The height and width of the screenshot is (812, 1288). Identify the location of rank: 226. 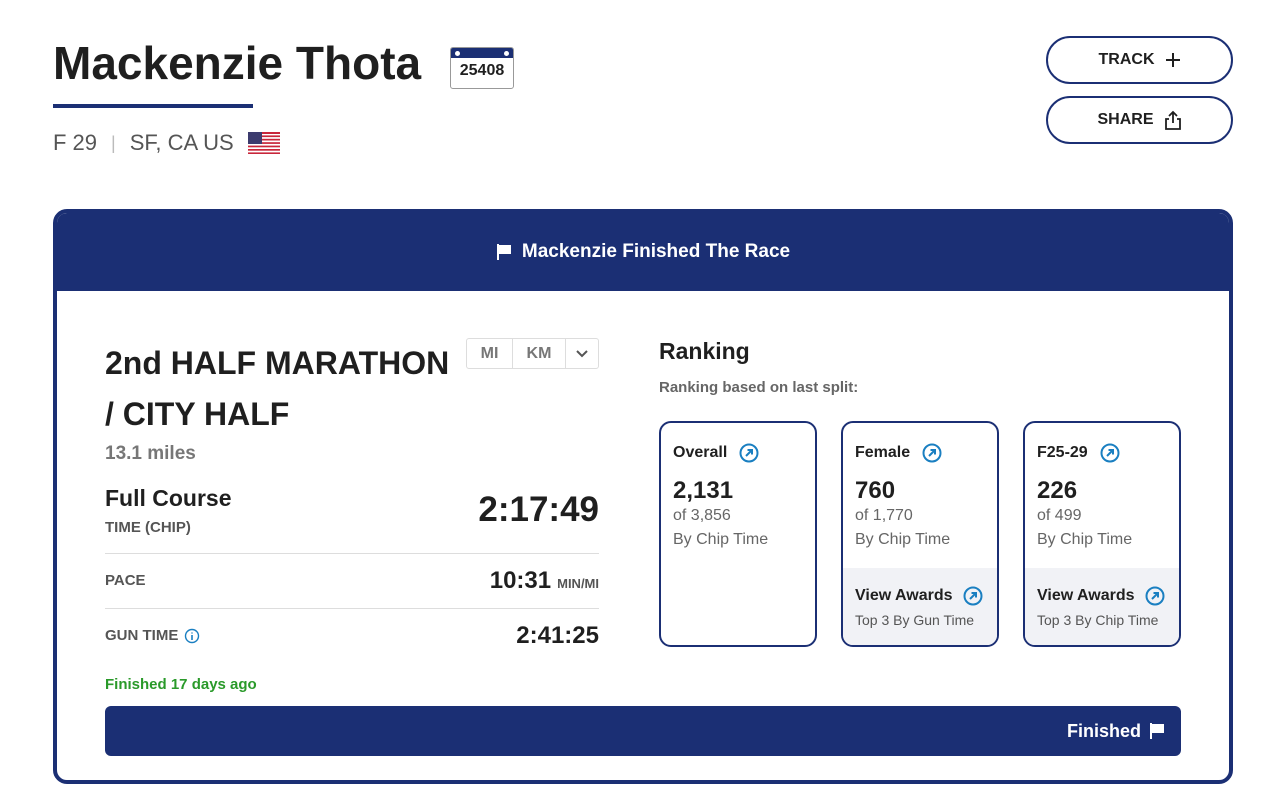
(1057, 490).